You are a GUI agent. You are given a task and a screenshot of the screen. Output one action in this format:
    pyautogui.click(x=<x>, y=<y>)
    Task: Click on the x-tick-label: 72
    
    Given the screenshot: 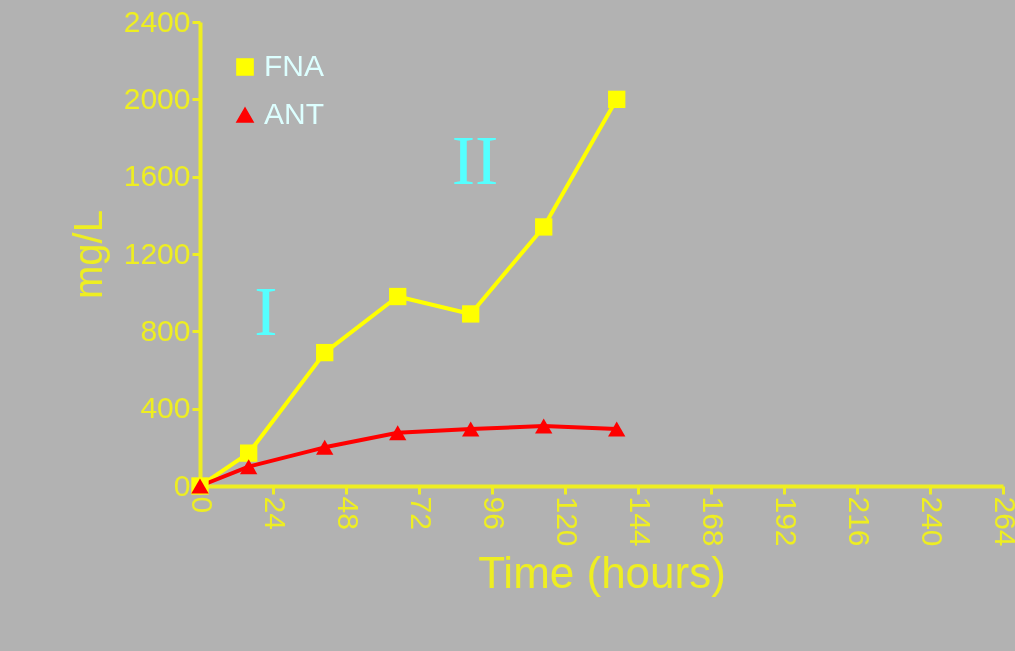 What is the action you would take?
    pyautogui.click(x=421, y=513)
    